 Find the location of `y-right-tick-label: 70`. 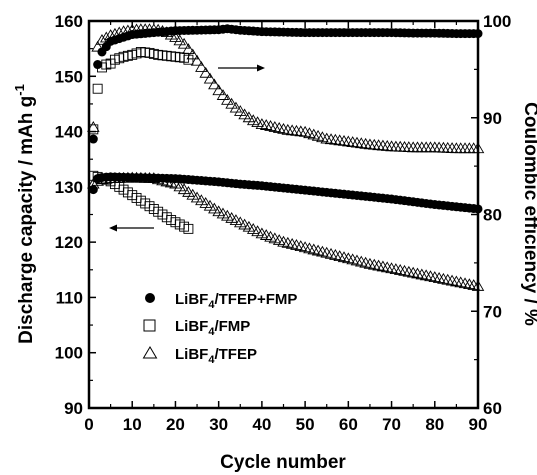

y-right-tick-label: 70 is located at coordinates (492, 311).